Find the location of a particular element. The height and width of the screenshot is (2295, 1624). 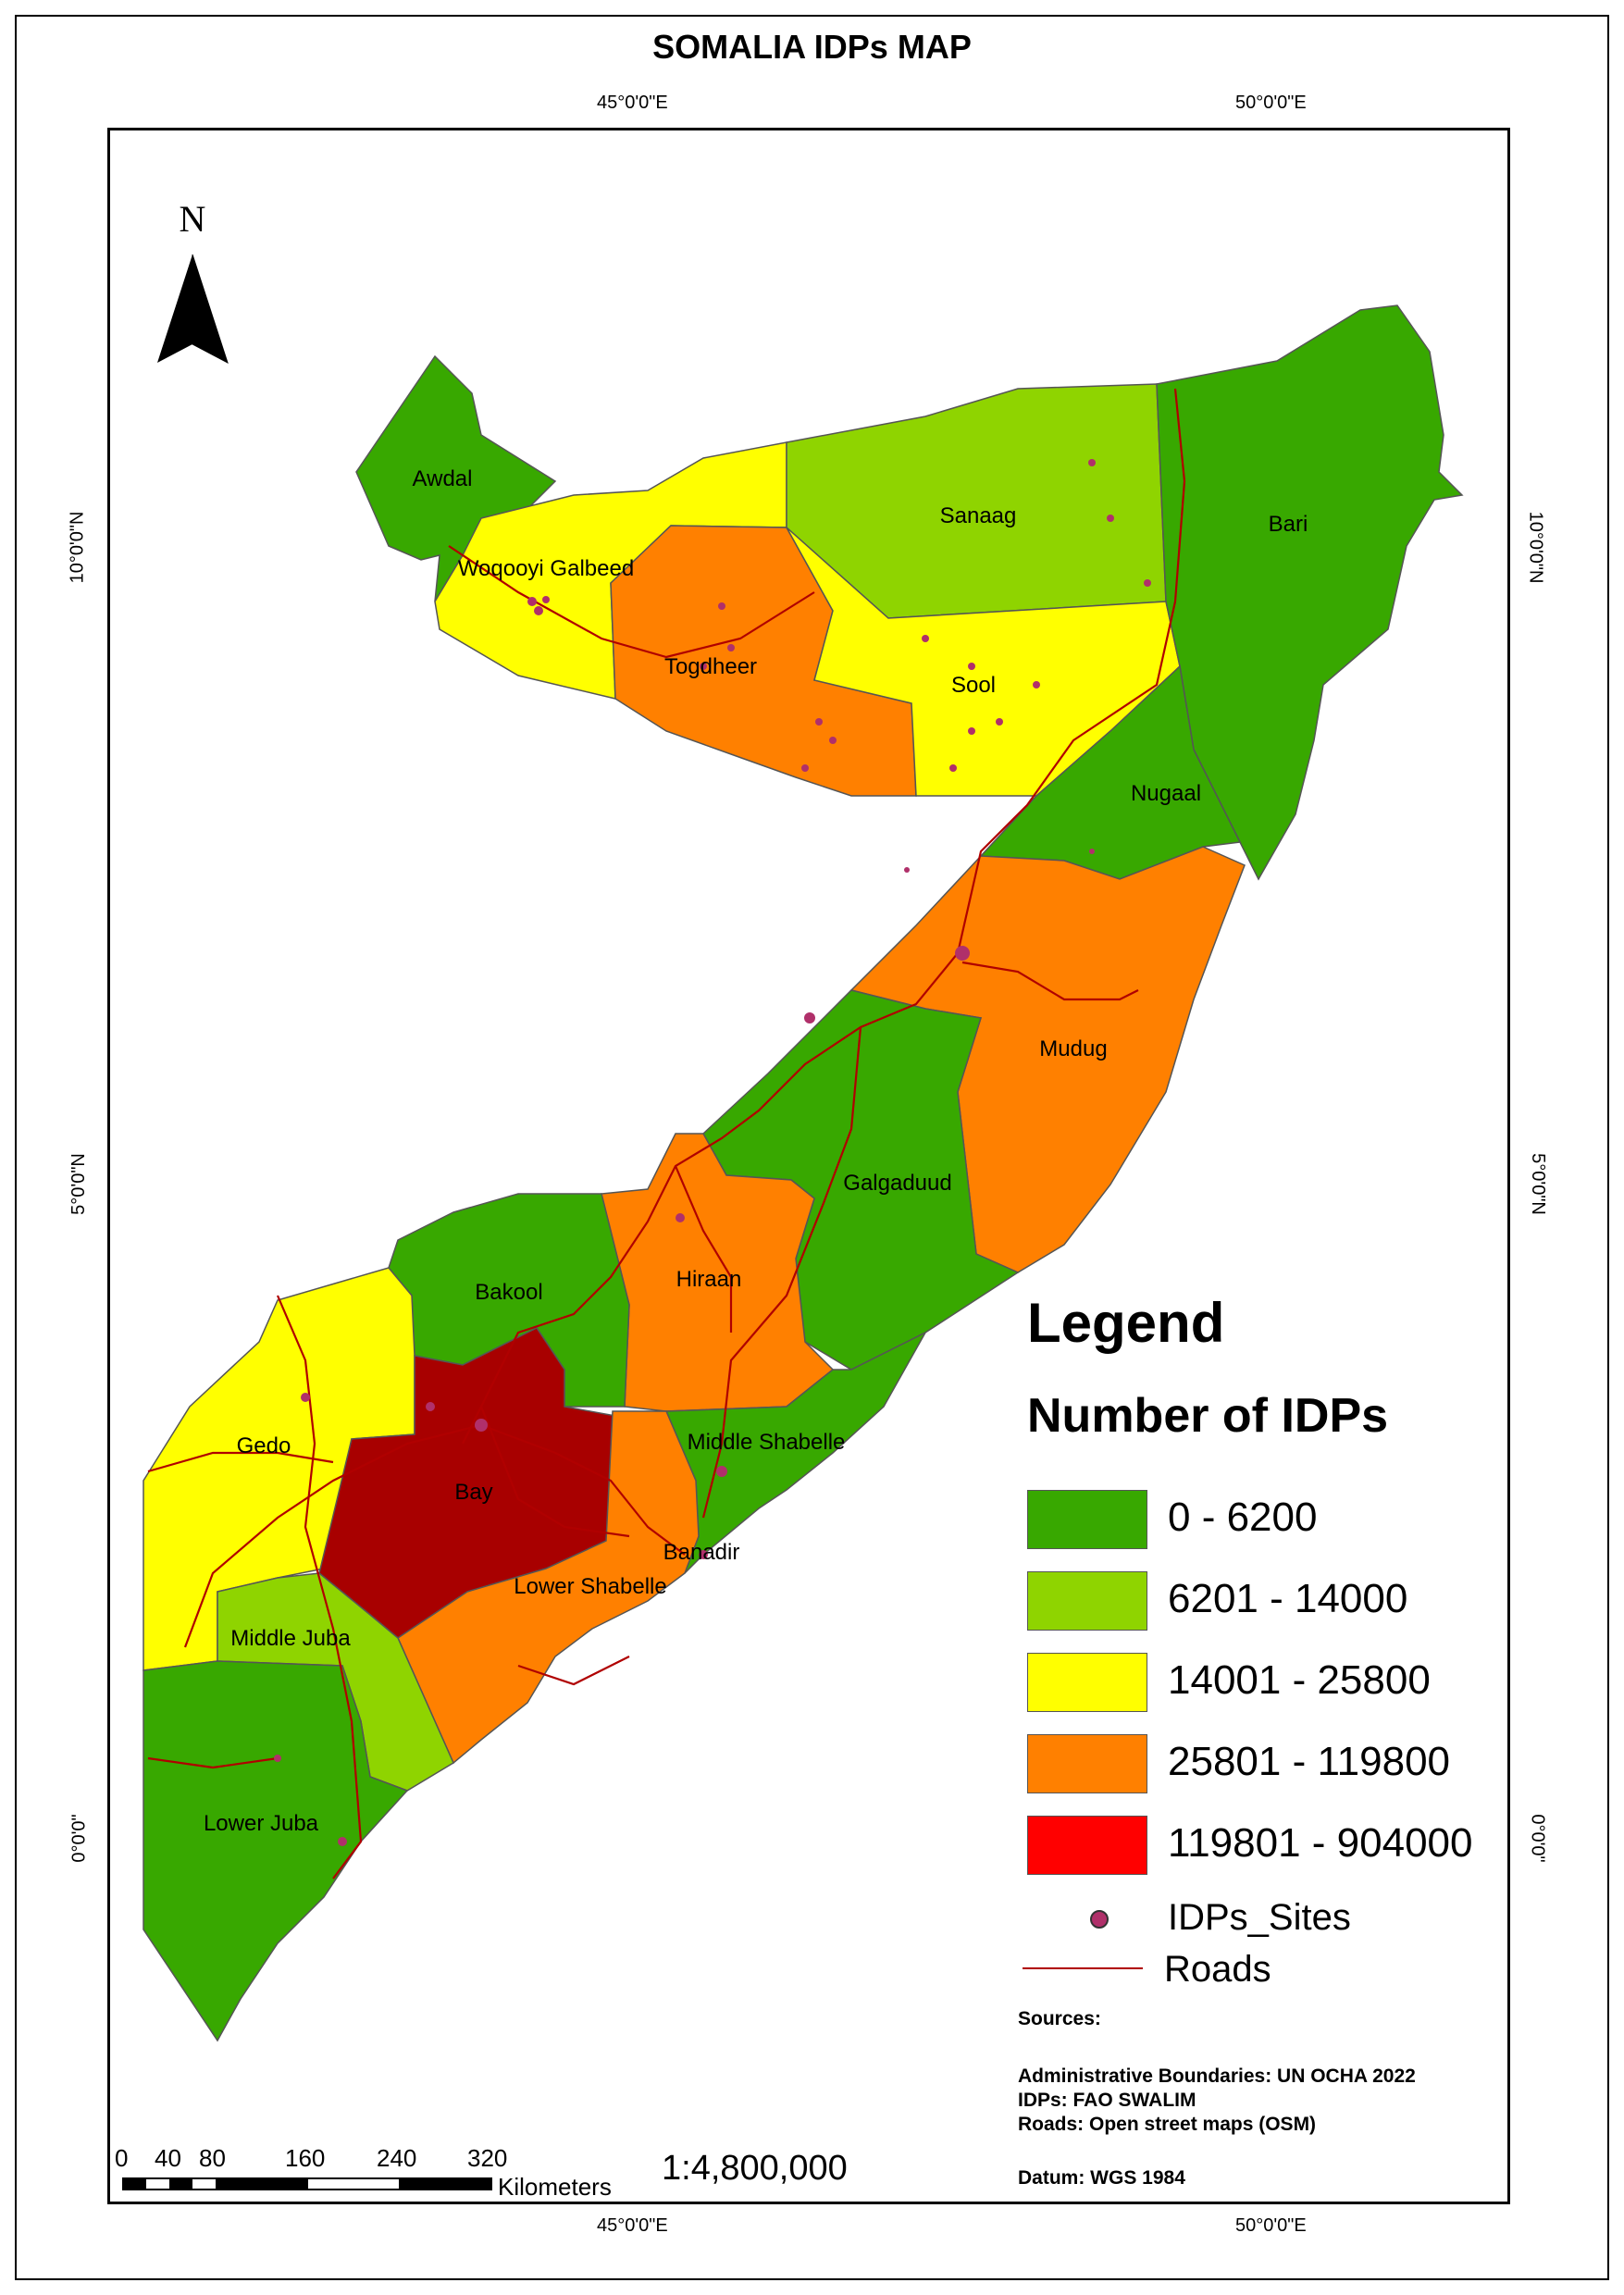

north-arrow-icon is located at coordinates (193, 310).